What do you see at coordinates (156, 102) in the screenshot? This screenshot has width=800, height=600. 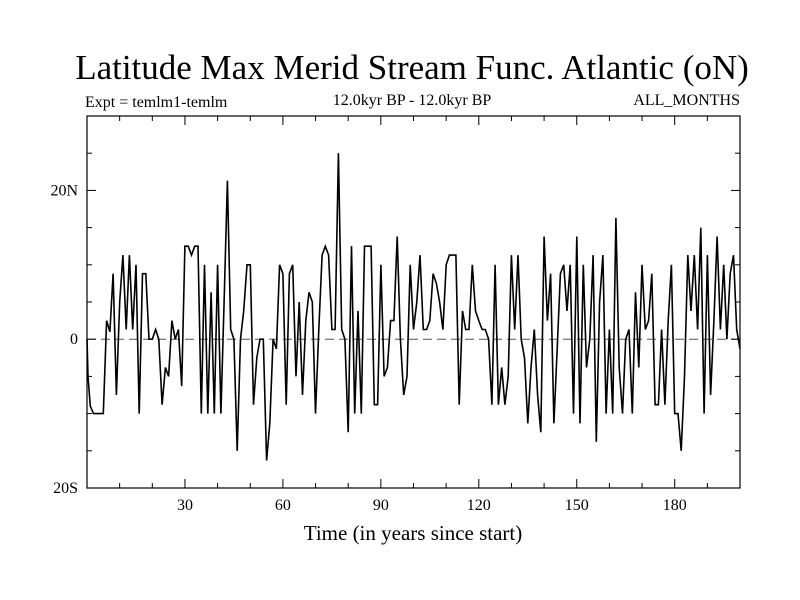 I see `chart-subtitle-left: Expt = temlm1-temlm` at bounding box center [156, 102].